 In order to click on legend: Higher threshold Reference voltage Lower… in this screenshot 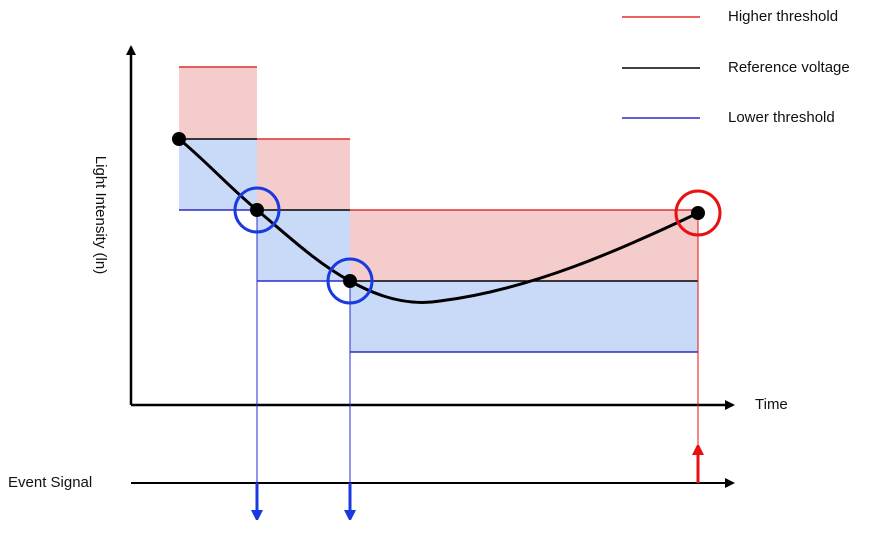, I will do `click(736, 67)`.